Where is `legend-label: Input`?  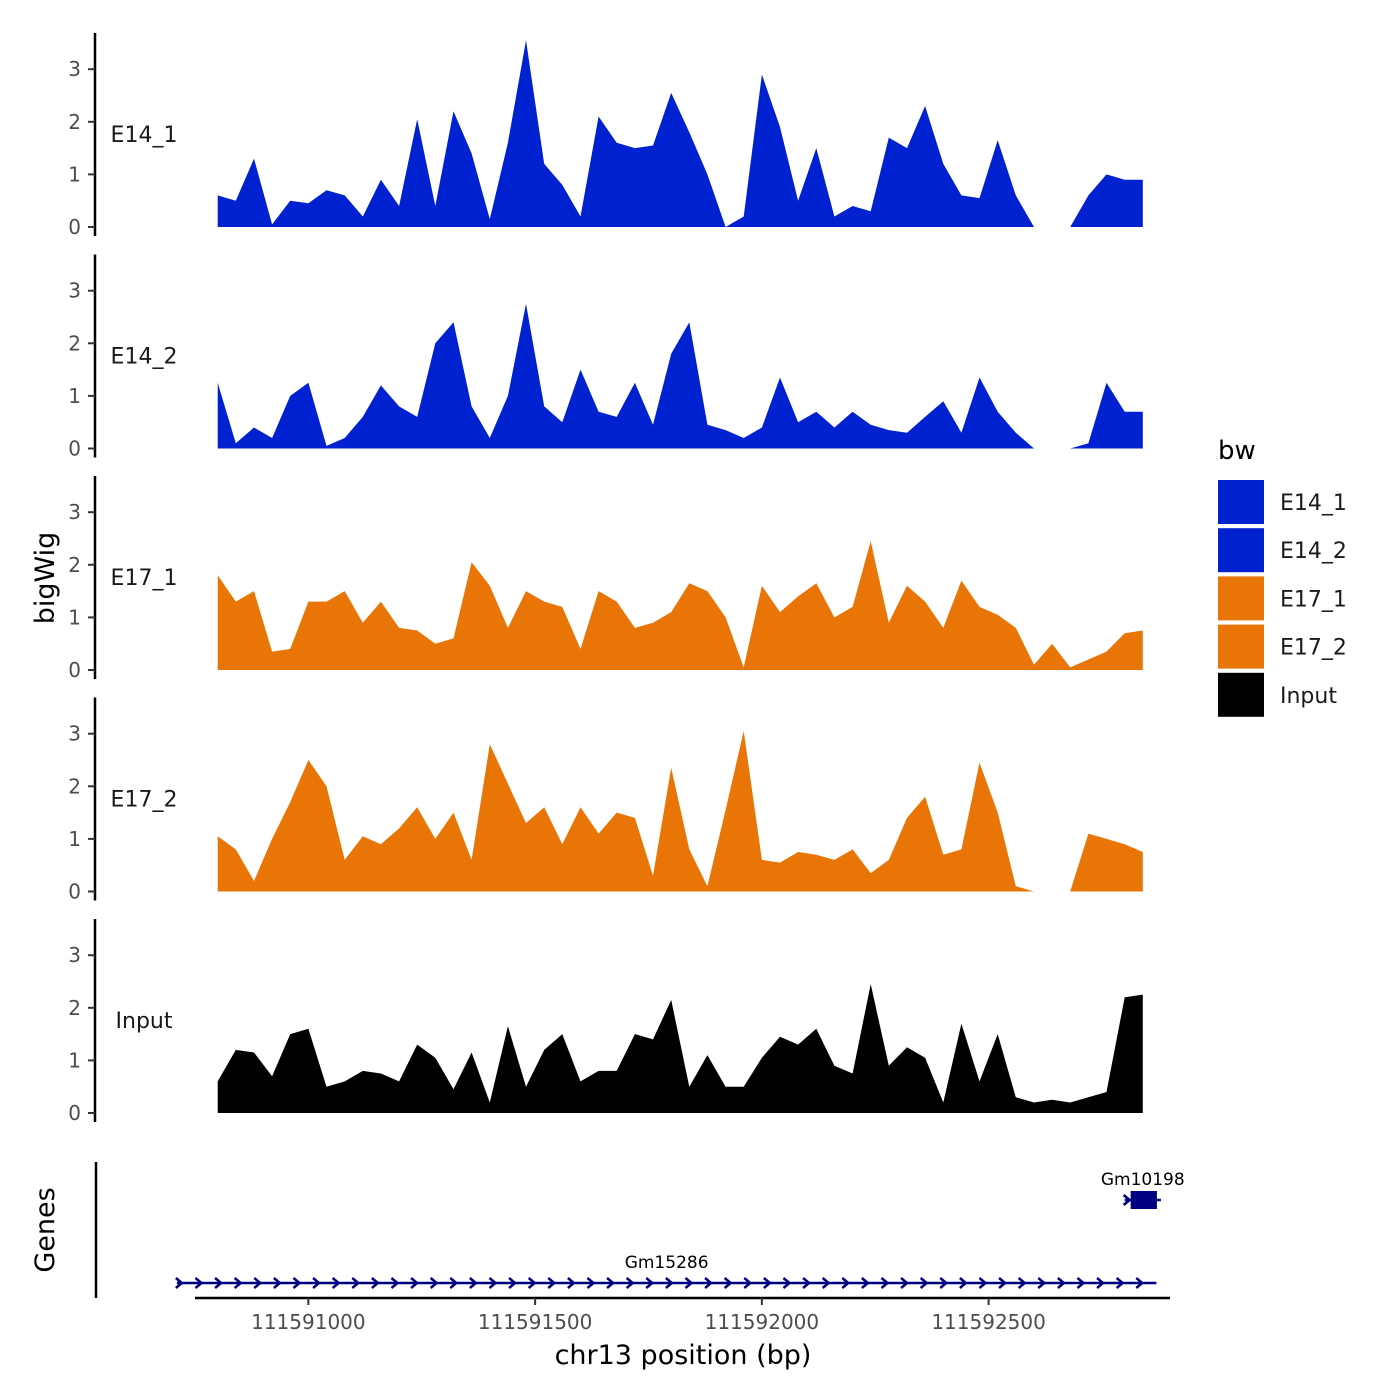 legend-label: Input is located at coordinates (1308, 696).